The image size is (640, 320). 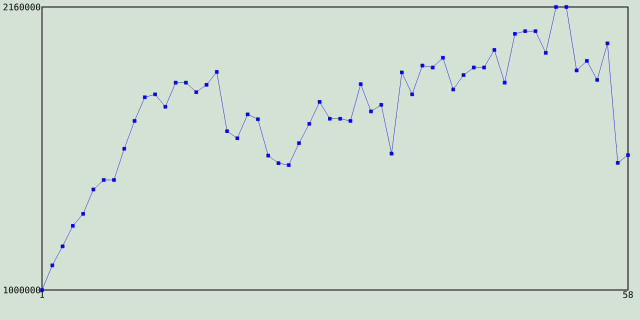 I want to click on y-tick-label: 1000000, so click(x=22, y=290).